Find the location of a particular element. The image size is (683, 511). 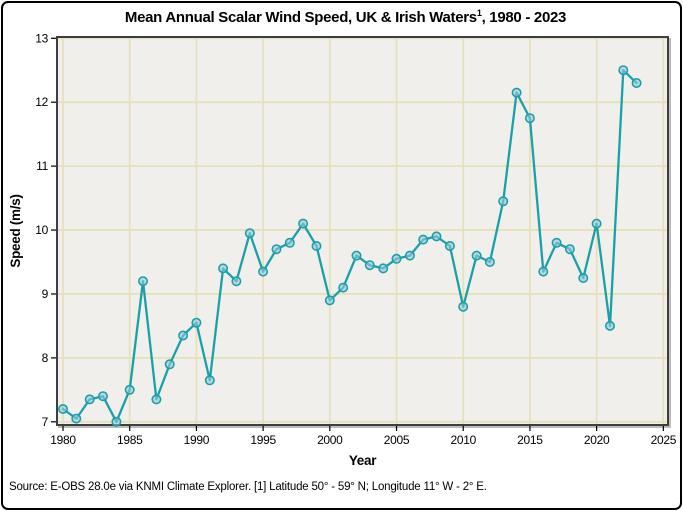

x-axis-tick-label: 1985 is located at coordinates (130, 440).